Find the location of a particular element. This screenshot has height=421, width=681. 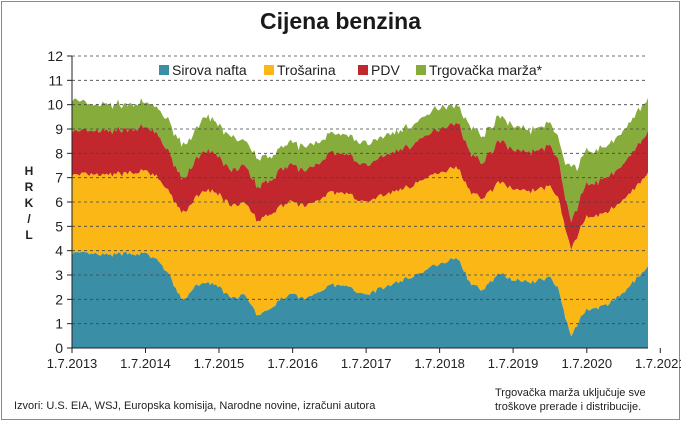

legend-label: Trošarina is located at coordinates (306, 70).